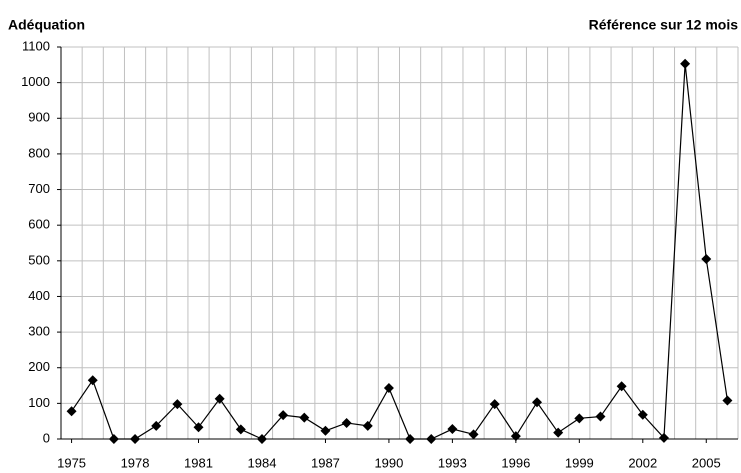 This screenshot has width=741, height=473. Describe the element at coordinates (706, 462) in the screenshot. I see `x-tick-label: 2005` at that location.